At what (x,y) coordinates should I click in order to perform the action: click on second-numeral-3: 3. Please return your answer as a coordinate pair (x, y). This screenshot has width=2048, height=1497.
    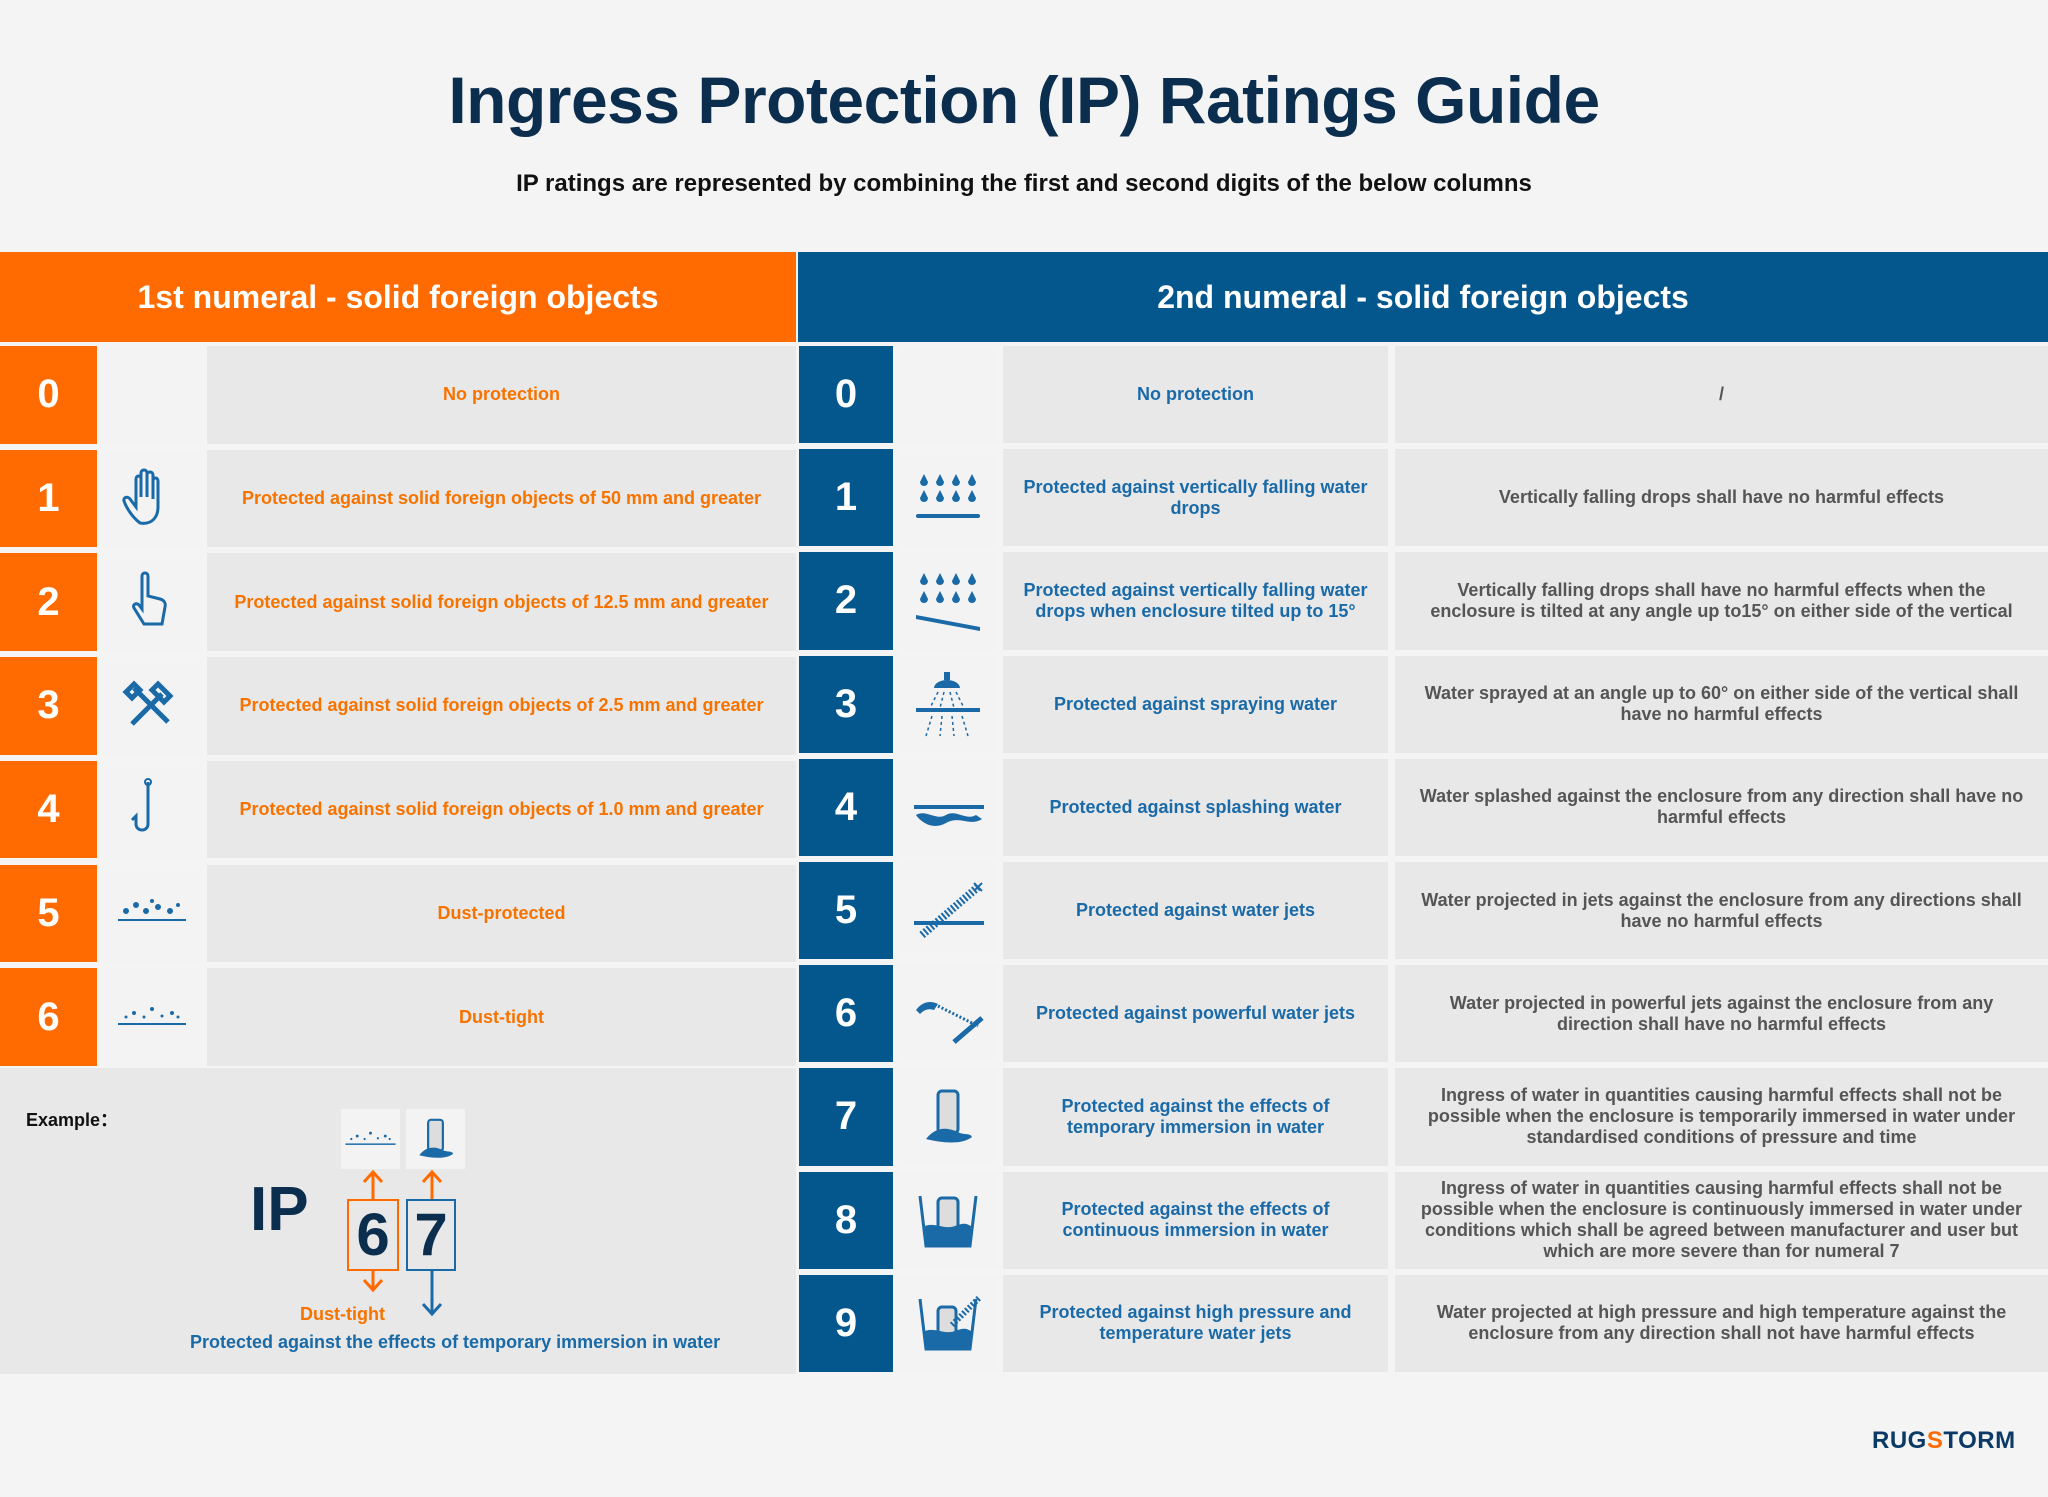
    Looking at the image, I should click on (846, 704).